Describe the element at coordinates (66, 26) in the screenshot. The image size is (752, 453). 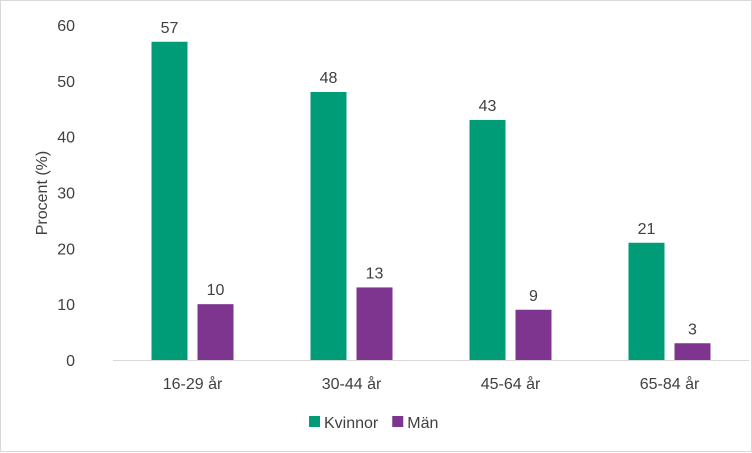
I see `y-tick-label: 60` at that location.